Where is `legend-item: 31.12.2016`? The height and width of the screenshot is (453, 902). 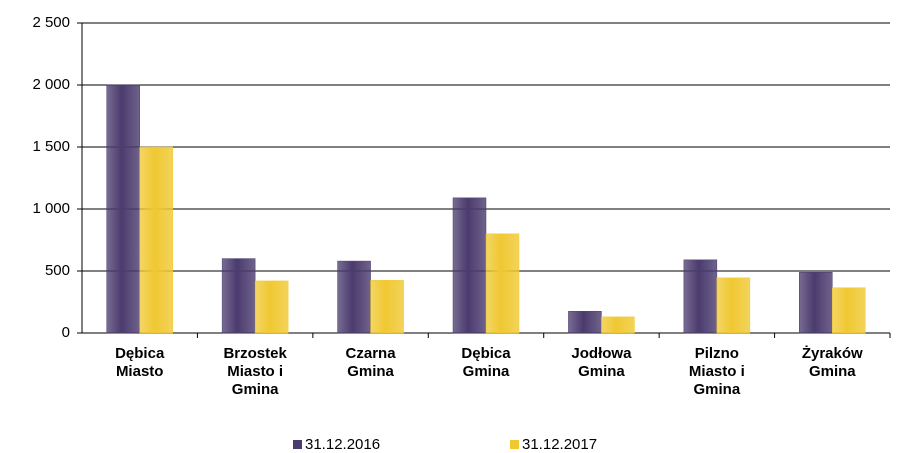
legend-item: 31.12.2016 is located at coordinates (336, 444).